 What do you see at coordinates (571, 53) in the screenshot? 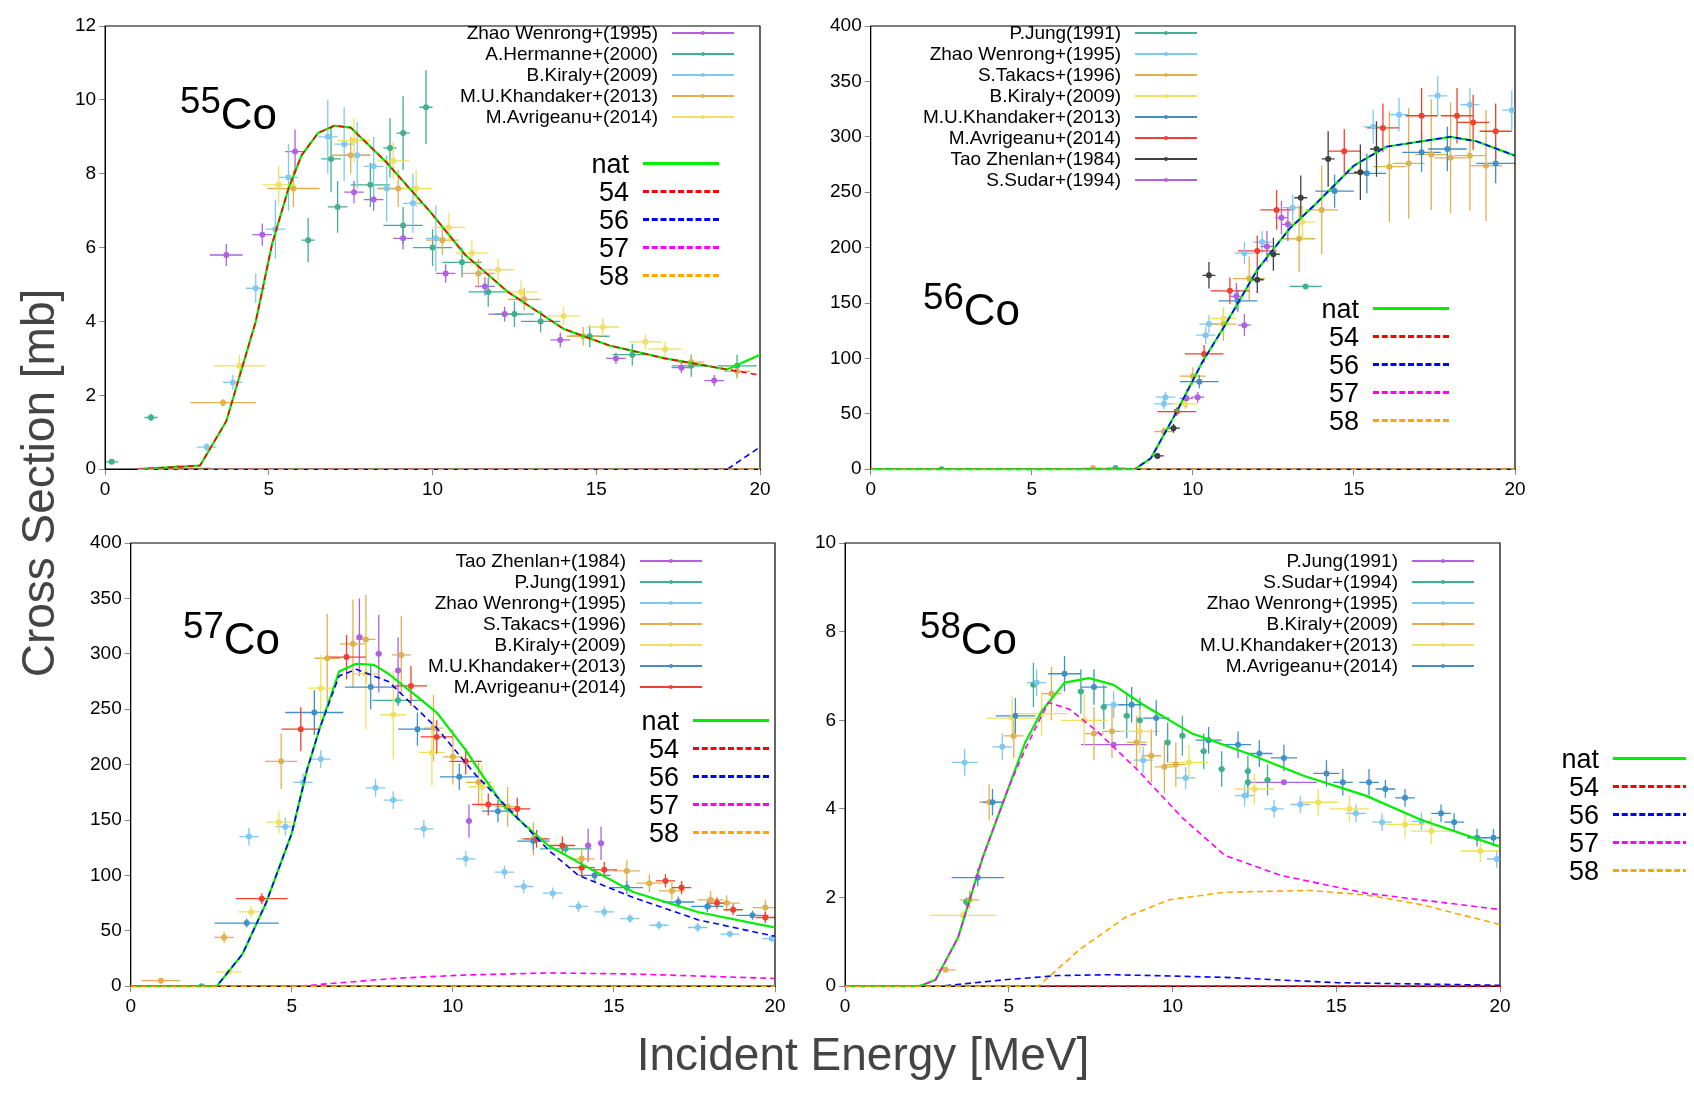
I see `legend-label: A.Hermanne+(2000)` at bounding box center [571, 53].